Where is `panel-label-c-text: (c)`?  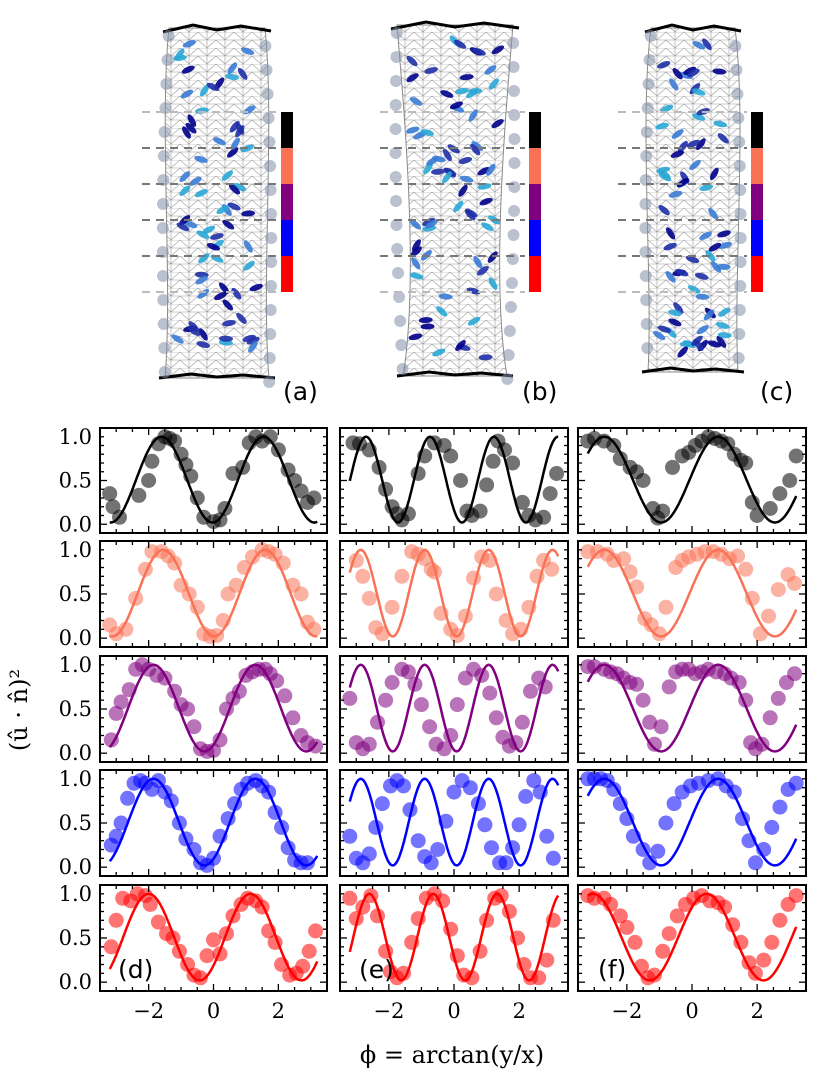
panel-label-c-text: (c) is located at coordinates (776, 391).